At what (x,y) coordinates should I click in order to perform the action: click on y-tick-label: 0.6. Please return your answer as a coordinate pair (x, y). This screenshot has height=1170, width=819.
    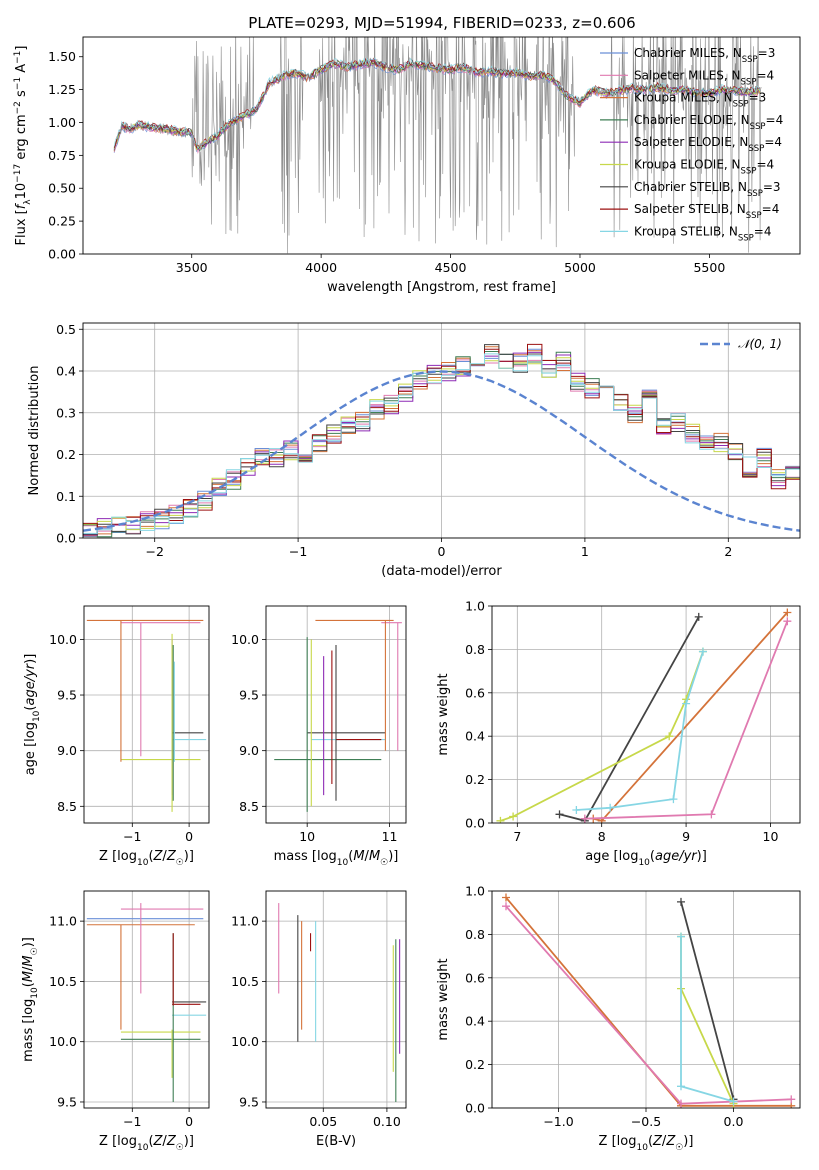
    Looking at the image, I should click on (475, 692).